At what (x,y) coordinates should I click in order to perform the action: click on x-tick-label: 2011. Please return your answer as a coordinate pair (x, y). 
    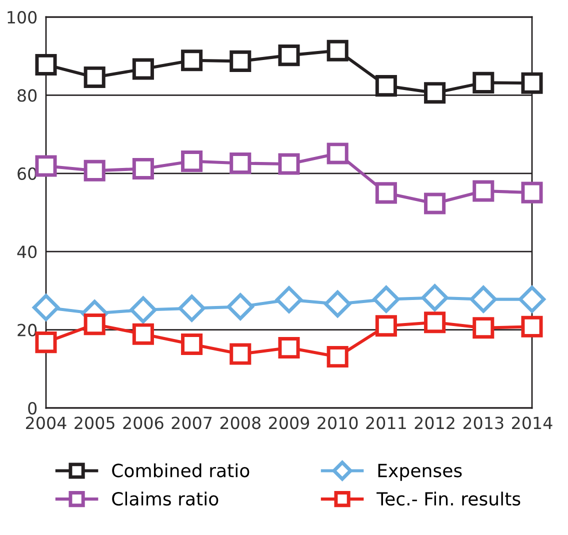
    Looking at the image, I should click on (386, 423).